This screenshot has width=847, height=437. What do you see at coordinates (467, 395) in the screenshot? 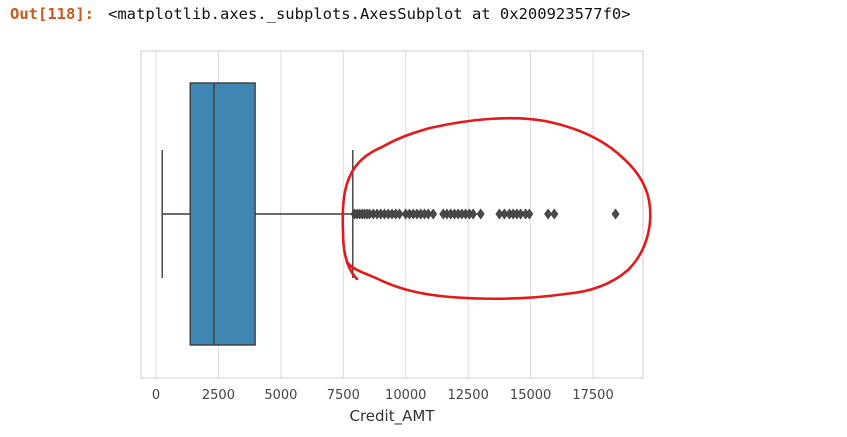
I see `x-tick-label: 12500` at bounding box center [467, 395].